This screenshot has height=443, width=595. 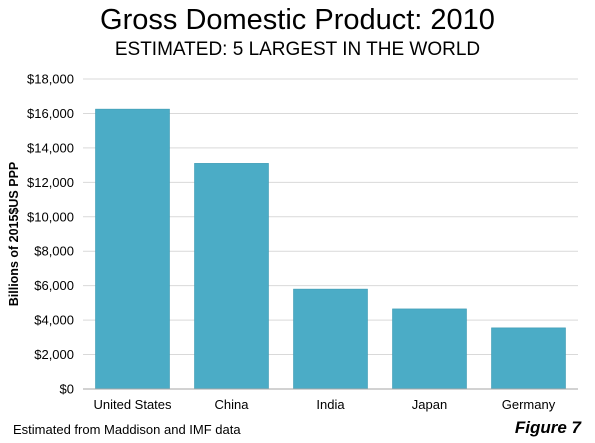 What do you see at coordinates (231, 276) in the screenshot?
I see `bar-china` at bounding box center [231, 276].